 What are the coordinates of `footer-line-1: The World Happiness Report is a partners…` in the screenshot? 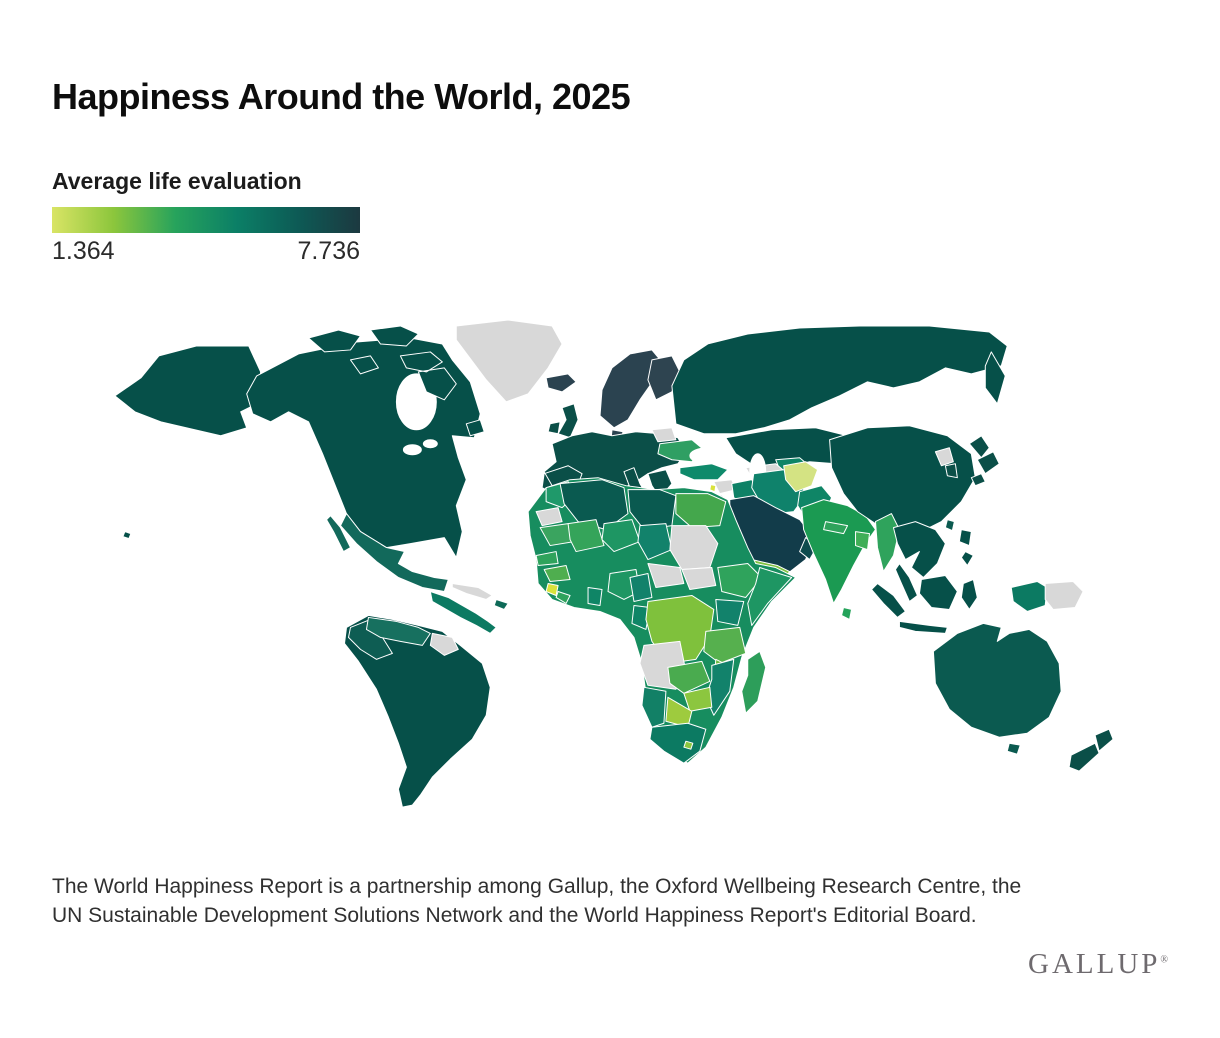 It's located at (537, 886).